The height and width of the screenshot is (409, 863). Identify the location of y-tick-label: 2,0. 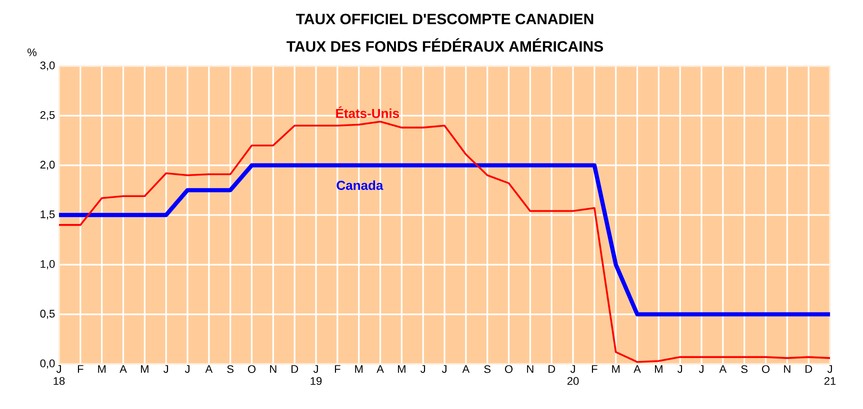
(47, 165).